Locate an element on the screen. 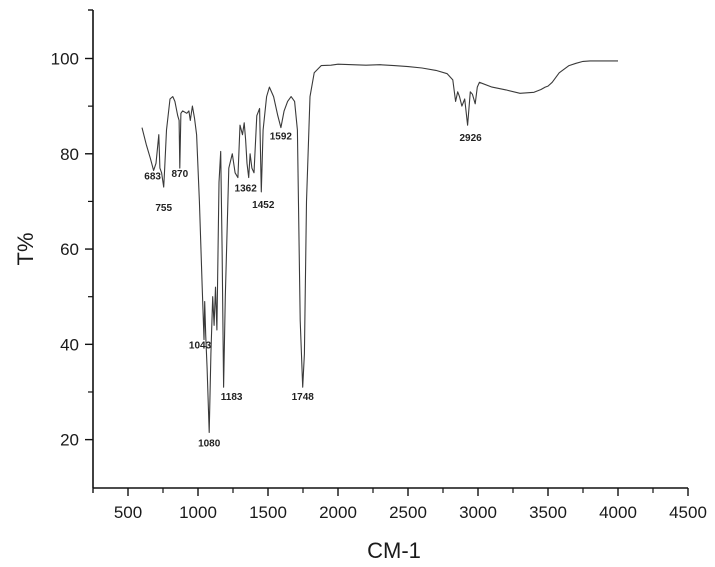 This screenshot has height=567, width=715. y-tick-label: 60 is located at coordinates (69, 249).